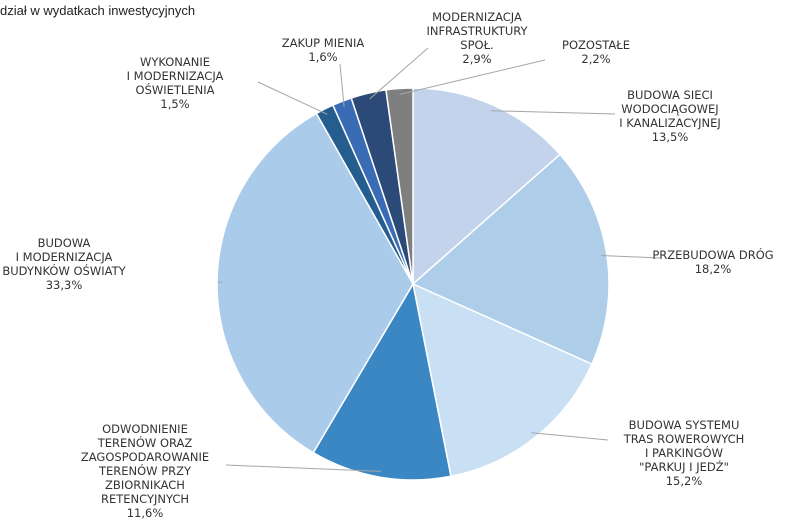  I want to click on value-label: 33,3%, so click(64, 285).